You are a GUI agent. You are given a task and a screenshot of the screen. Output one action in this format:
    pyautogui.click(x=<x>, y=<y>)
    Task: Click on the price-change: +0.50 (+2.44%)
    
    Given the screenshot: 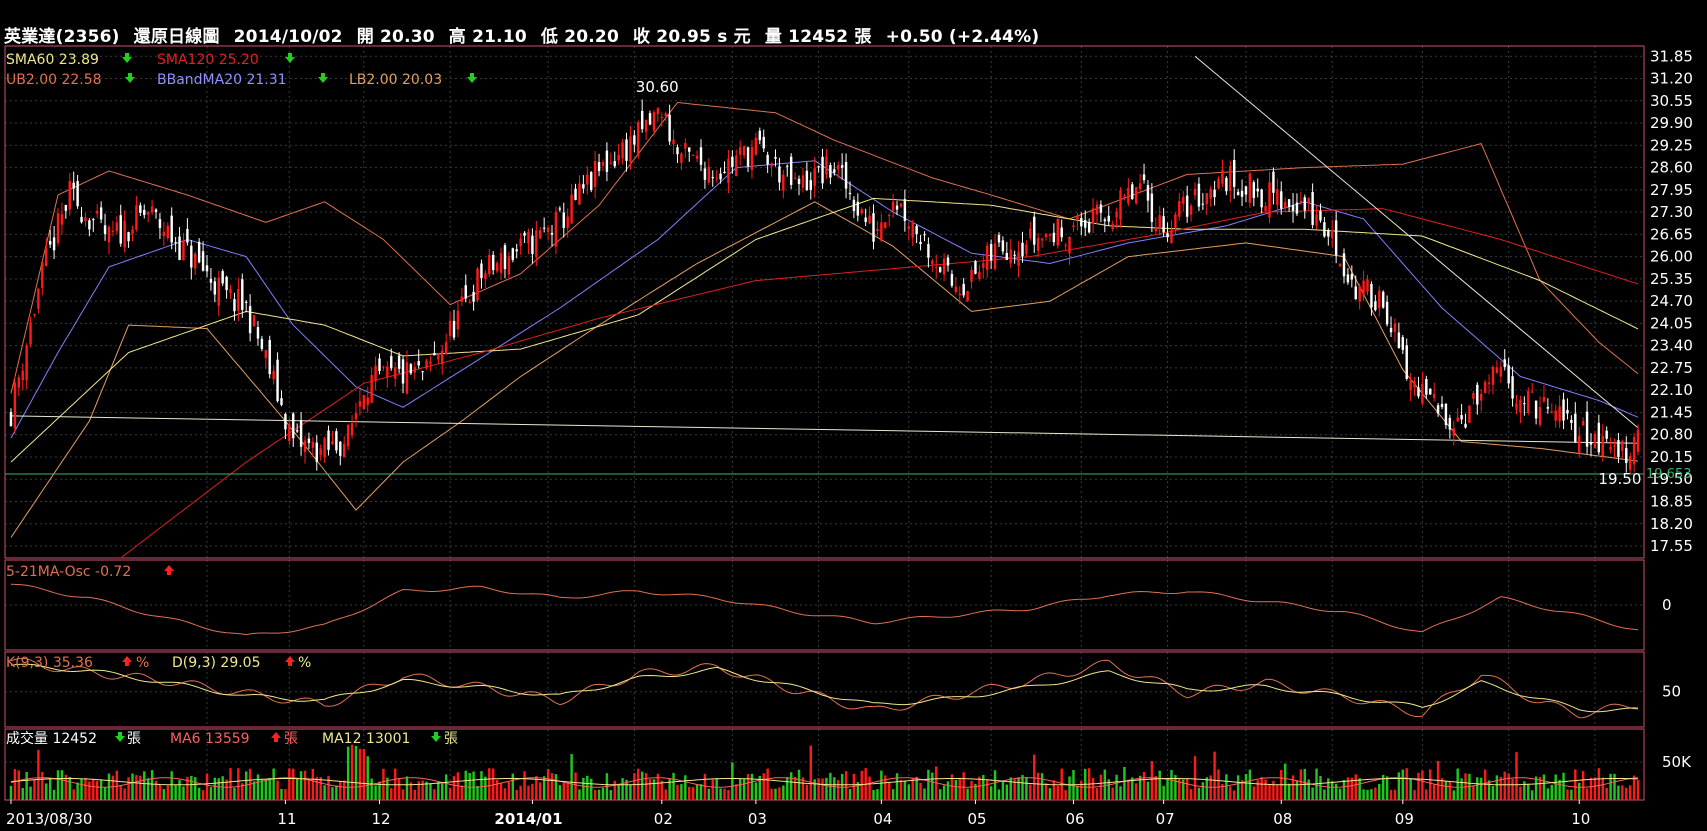 What is the action you would take?
    pyautogui.click(x=962, y=37)
    